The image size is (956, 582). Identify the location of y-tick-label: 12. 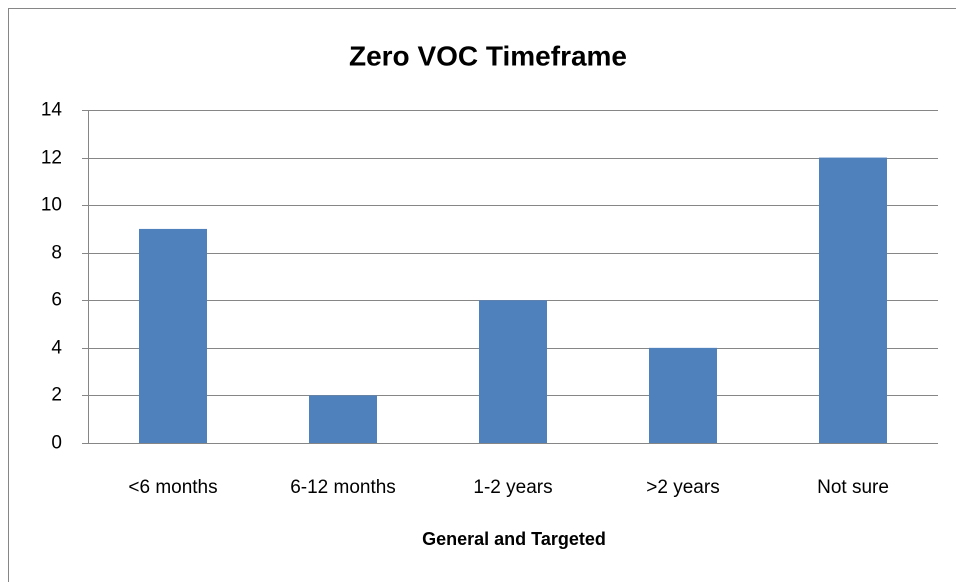
(51, 158).